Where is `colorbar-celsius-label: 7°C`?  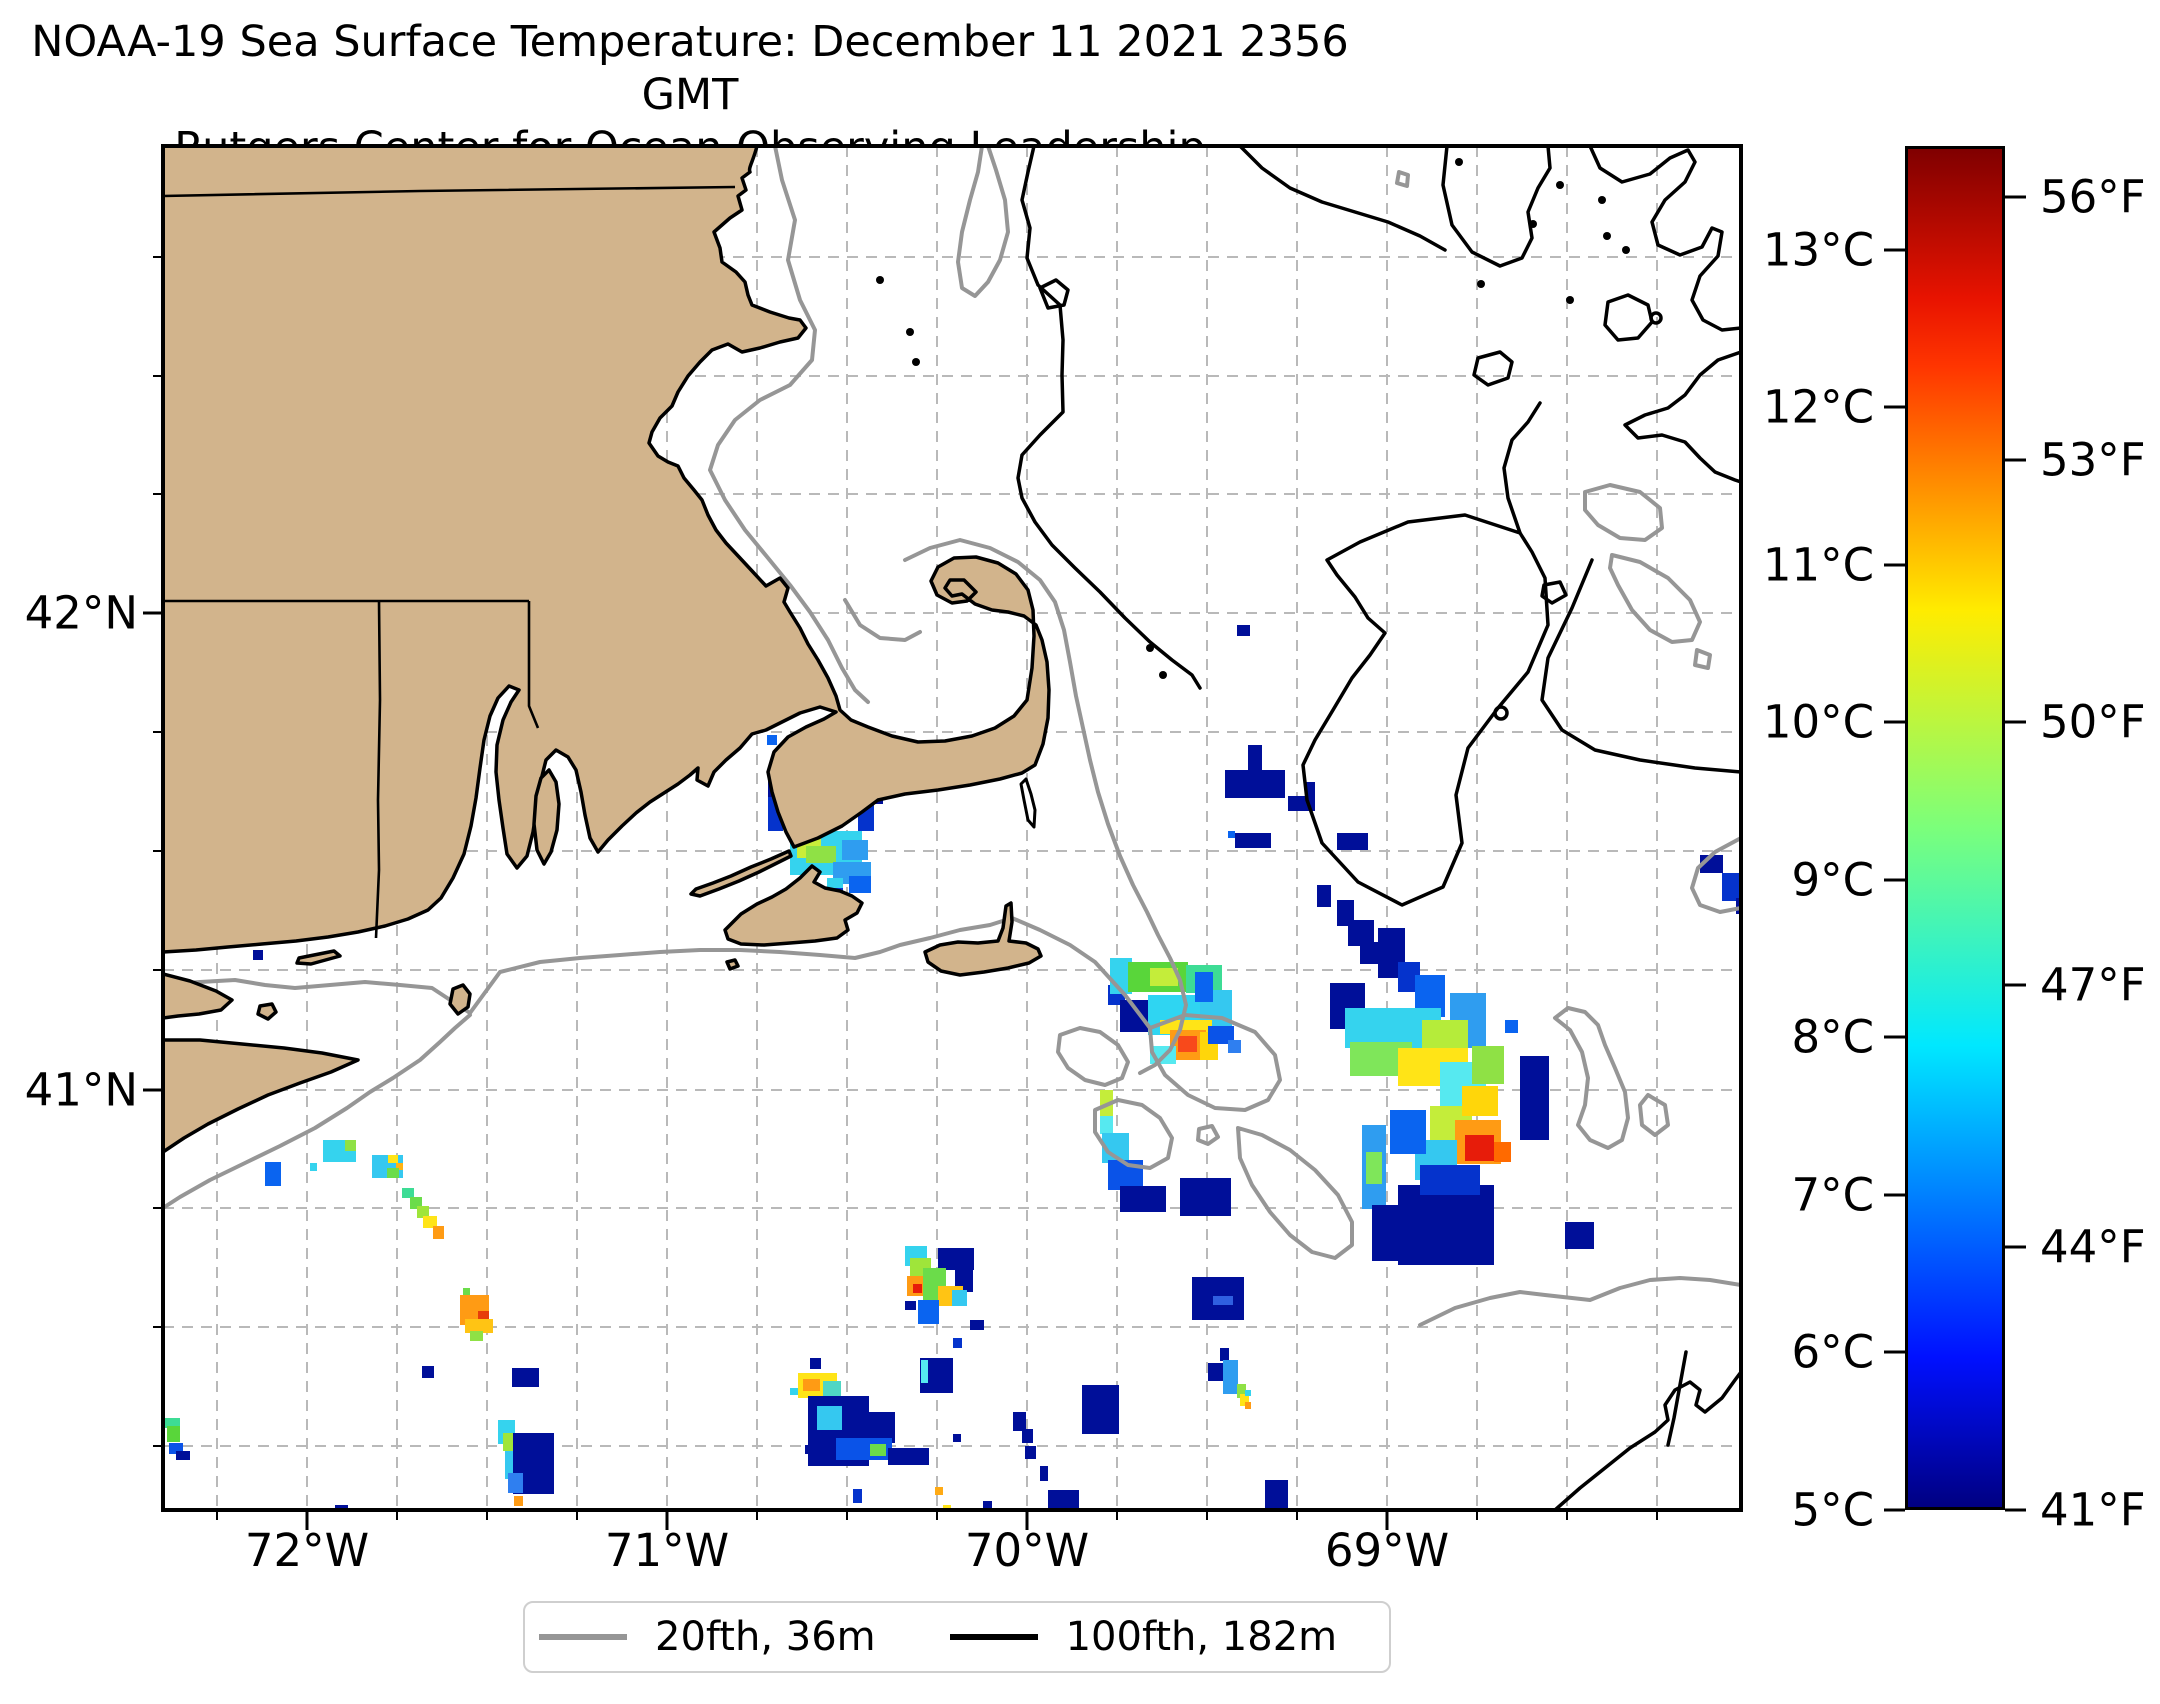
colorbar-celsius-label: 7°C is located at coordinates (1832, 1195).